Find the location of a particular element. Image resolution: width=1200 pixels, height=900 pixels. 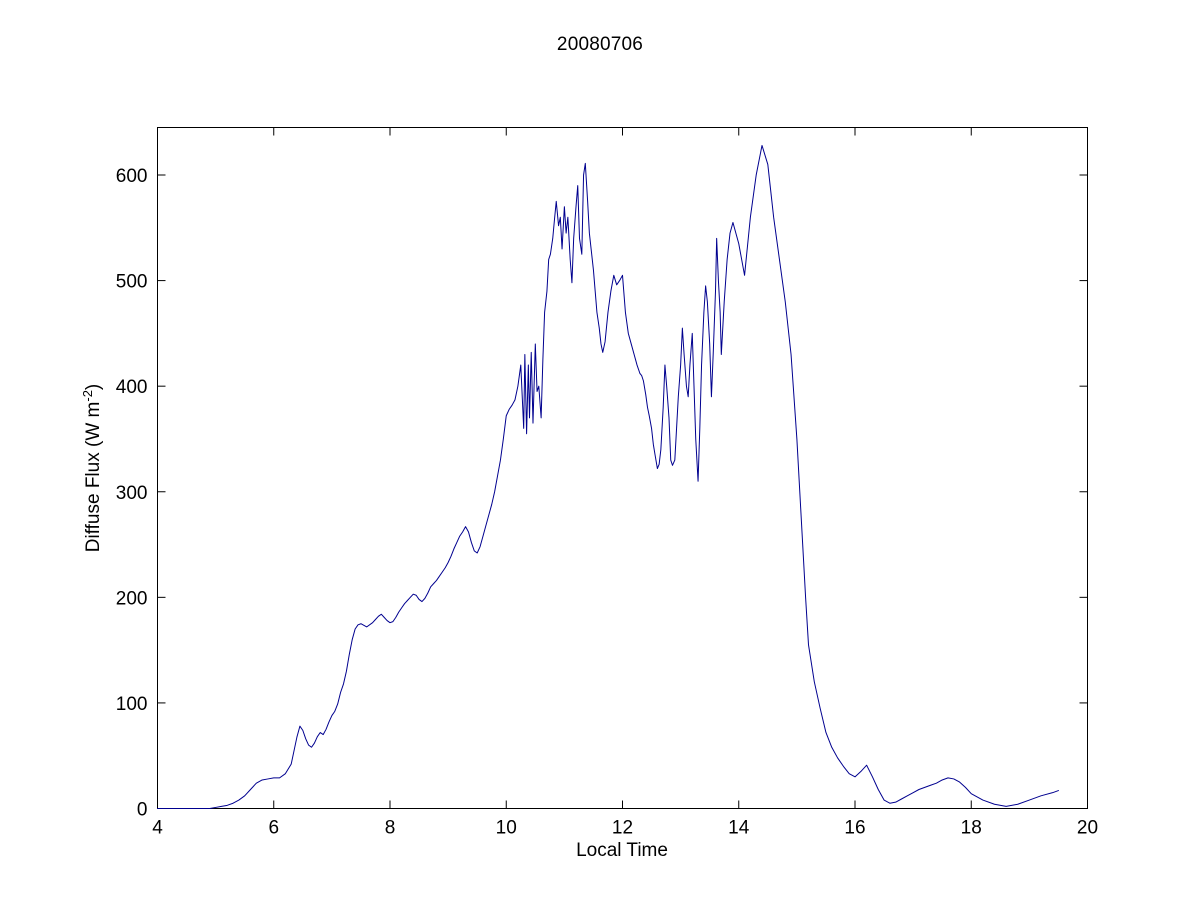

x-tick-label: 18 is located at coordinates (971, 828).